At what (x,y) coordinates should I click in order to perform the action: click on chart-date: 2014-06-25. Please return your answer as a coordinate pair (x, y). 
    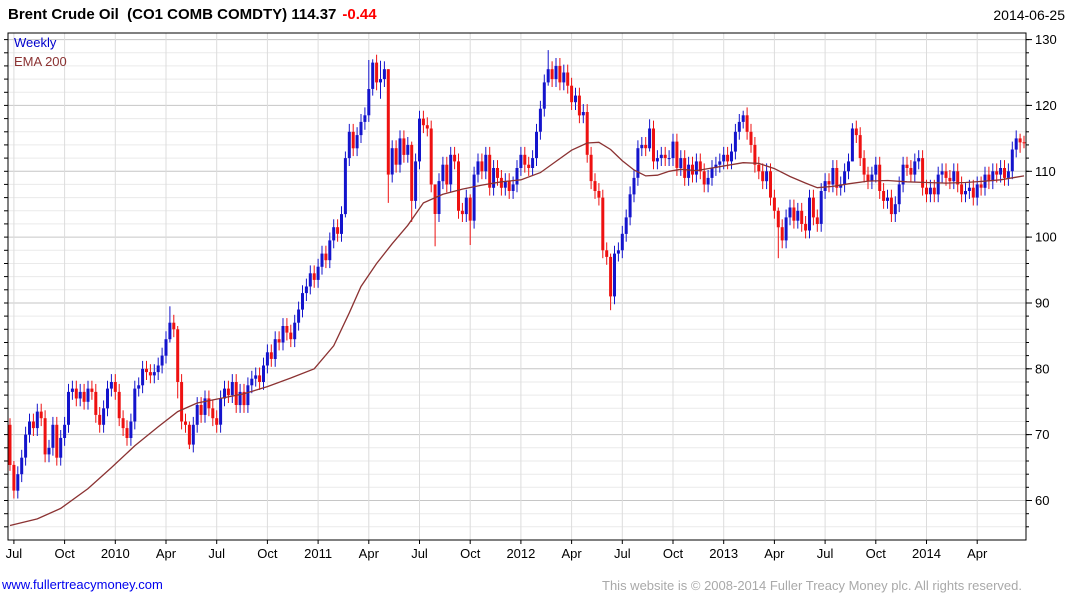
    Looking at the image, I should click on (1029, 15).